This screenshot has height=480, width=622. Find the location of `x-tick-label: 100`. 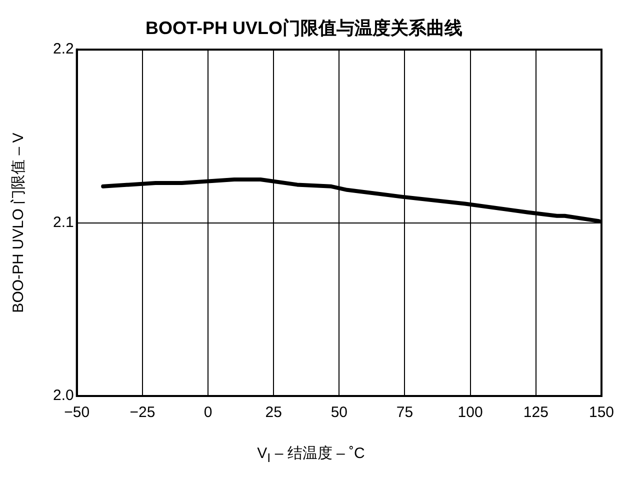

x-tick-label: 100 is located at coordinates (470, 413).